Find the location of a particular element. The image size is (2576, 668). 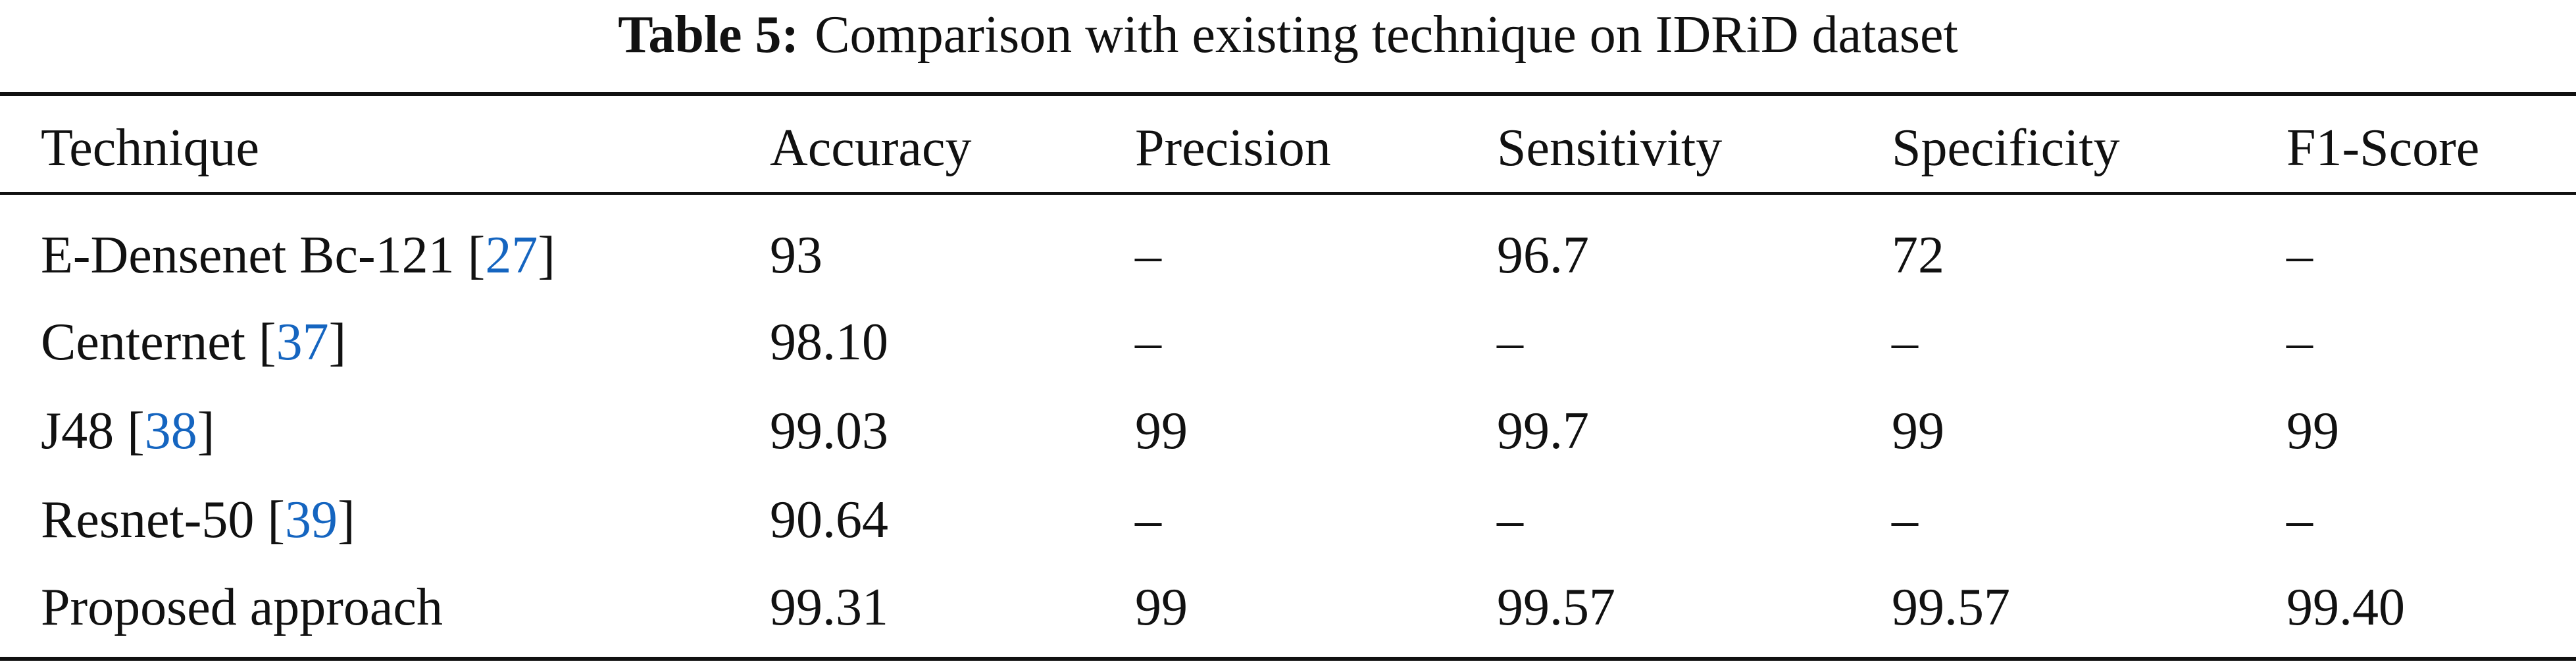

technique-cell: E-Densenet Bc-121 27 is located at coordinates (298, 255).